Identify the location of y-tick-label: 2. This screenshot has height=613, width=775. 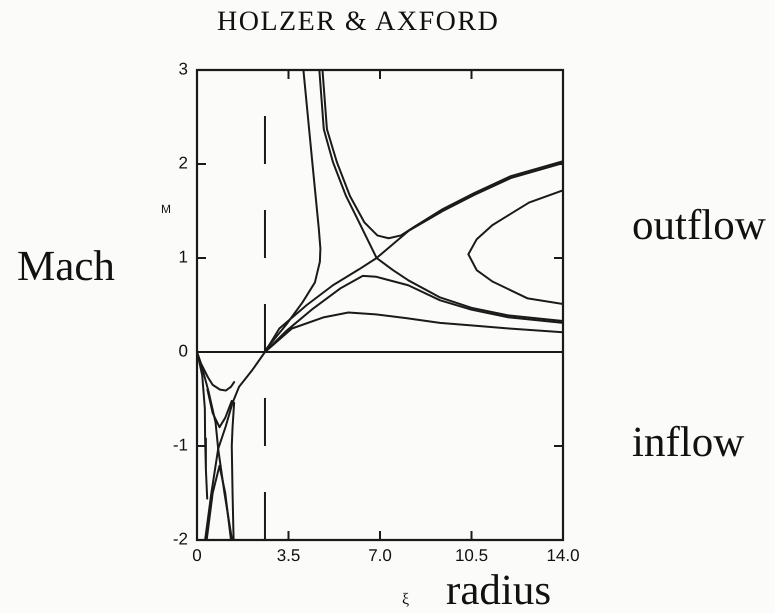
(183, 163).